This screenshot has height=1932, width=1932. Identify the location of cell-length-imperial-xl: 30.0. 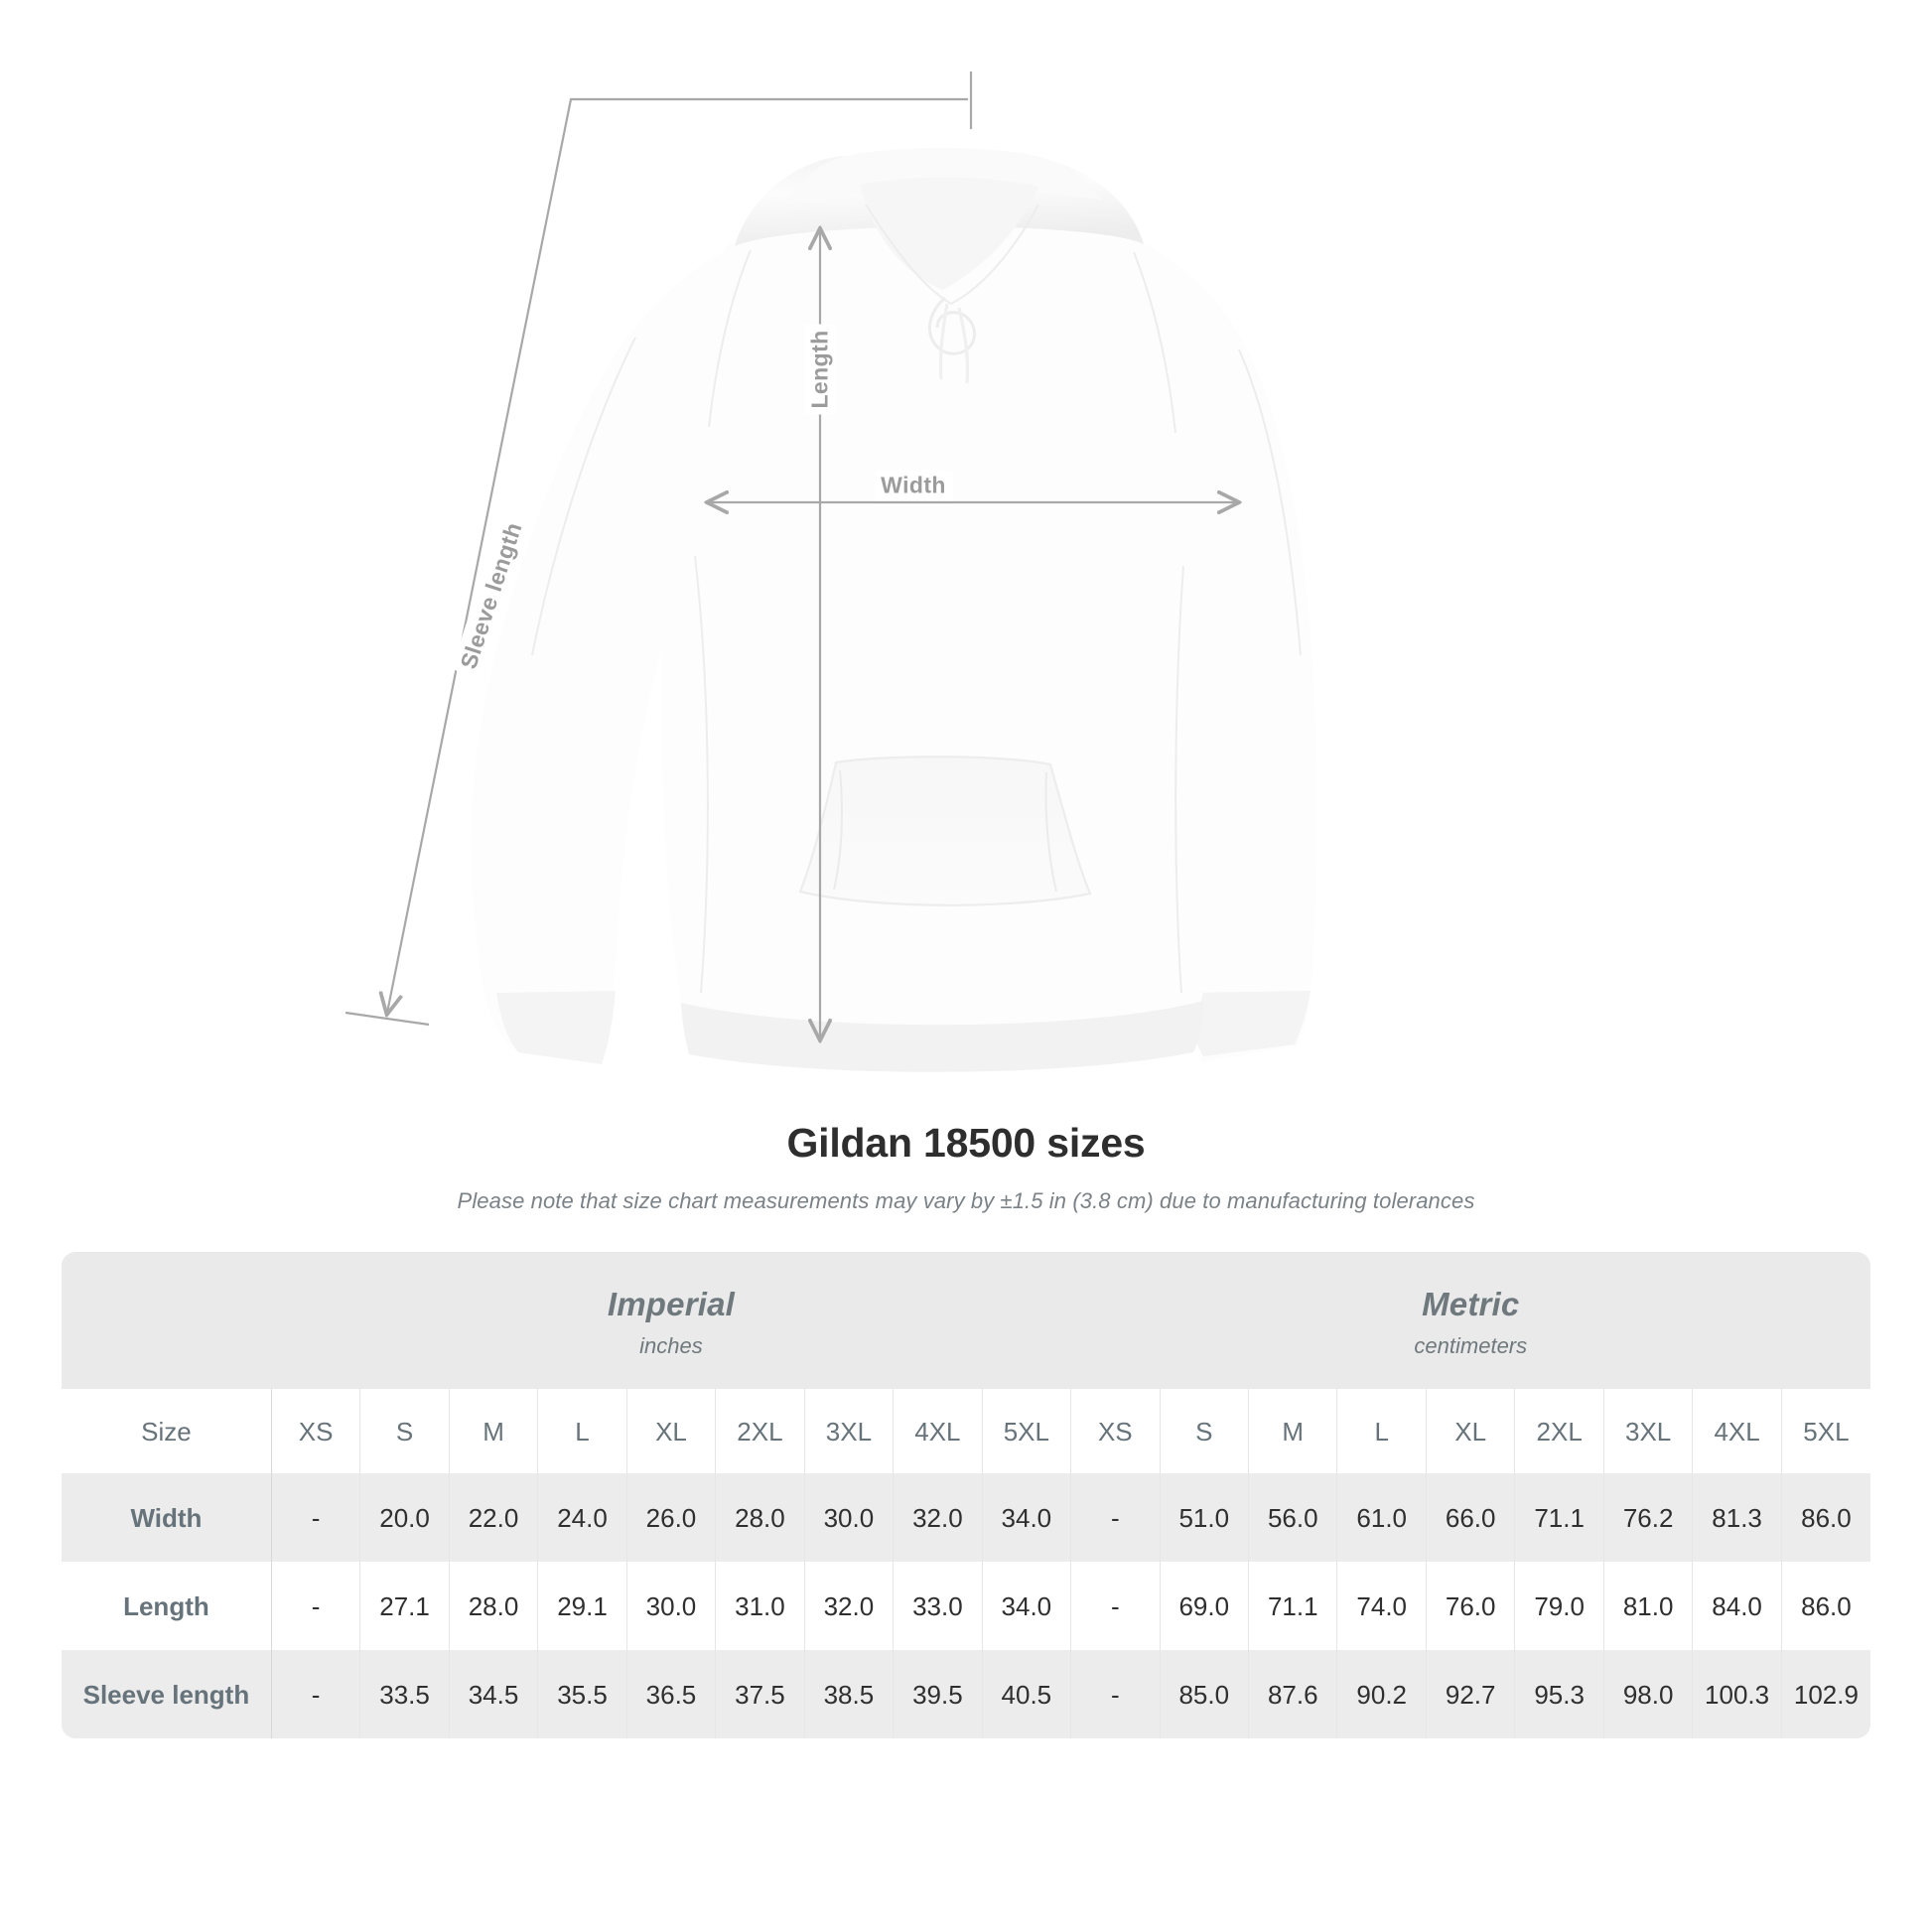
(671, 1606).